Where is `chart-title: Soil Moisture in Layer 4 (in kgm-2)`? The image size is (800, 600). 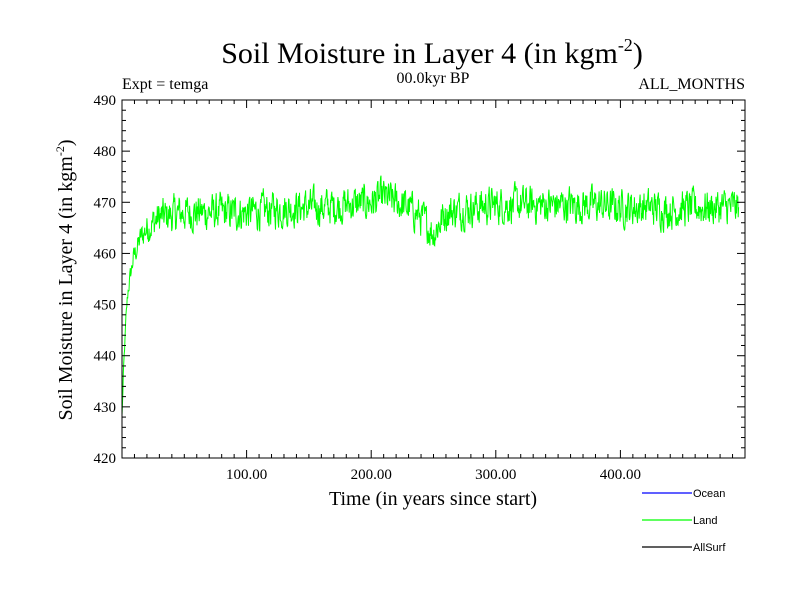 chart-title: Soil Moisture in Layer 4 (in kgm-2) is located at coordinates (432, 52).